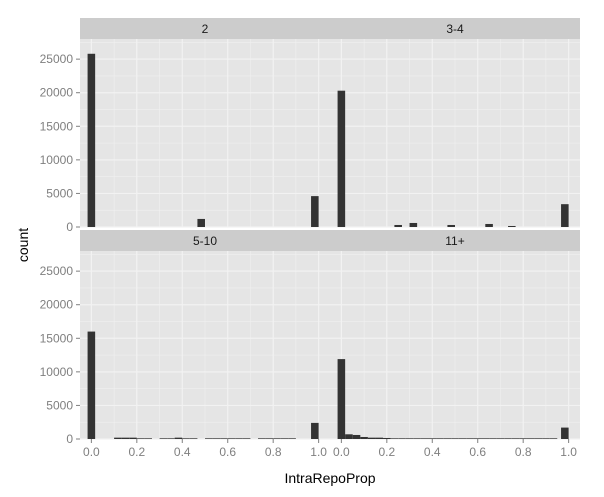 This screenshot has height=497, width=604. Describe the element at coordinates (329, 478) in the screenshot. I see `x-axis-title: IntraRepoProp` at that location.